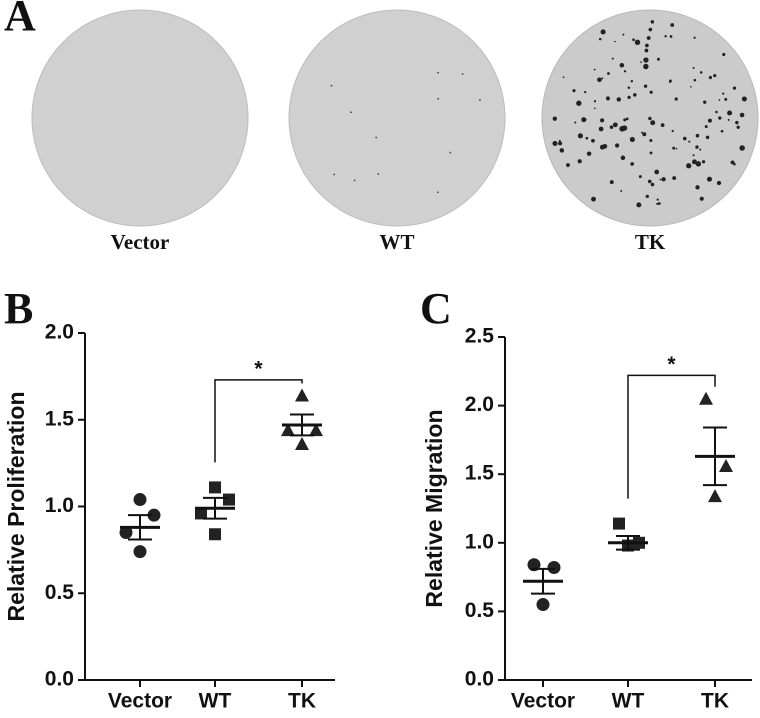  I want to click on well-label: Vector, so click(140, 242).